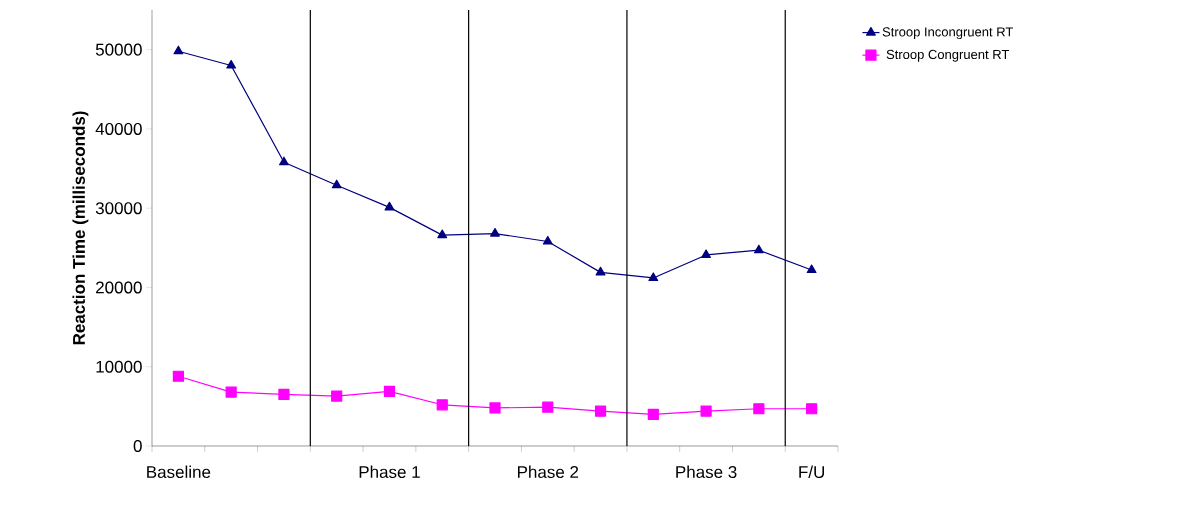 This screenshot has height=506, width=1190. I want to click on y-tick-label: 40000, so click(118, 128).